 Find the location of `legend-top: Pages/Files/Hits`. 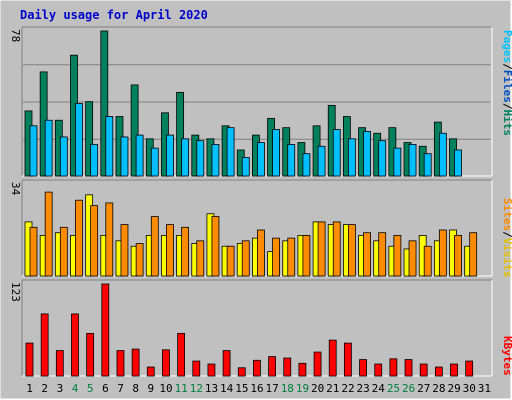

legend-top: Pages/Files/Hits is located at coordinates (506, 83).